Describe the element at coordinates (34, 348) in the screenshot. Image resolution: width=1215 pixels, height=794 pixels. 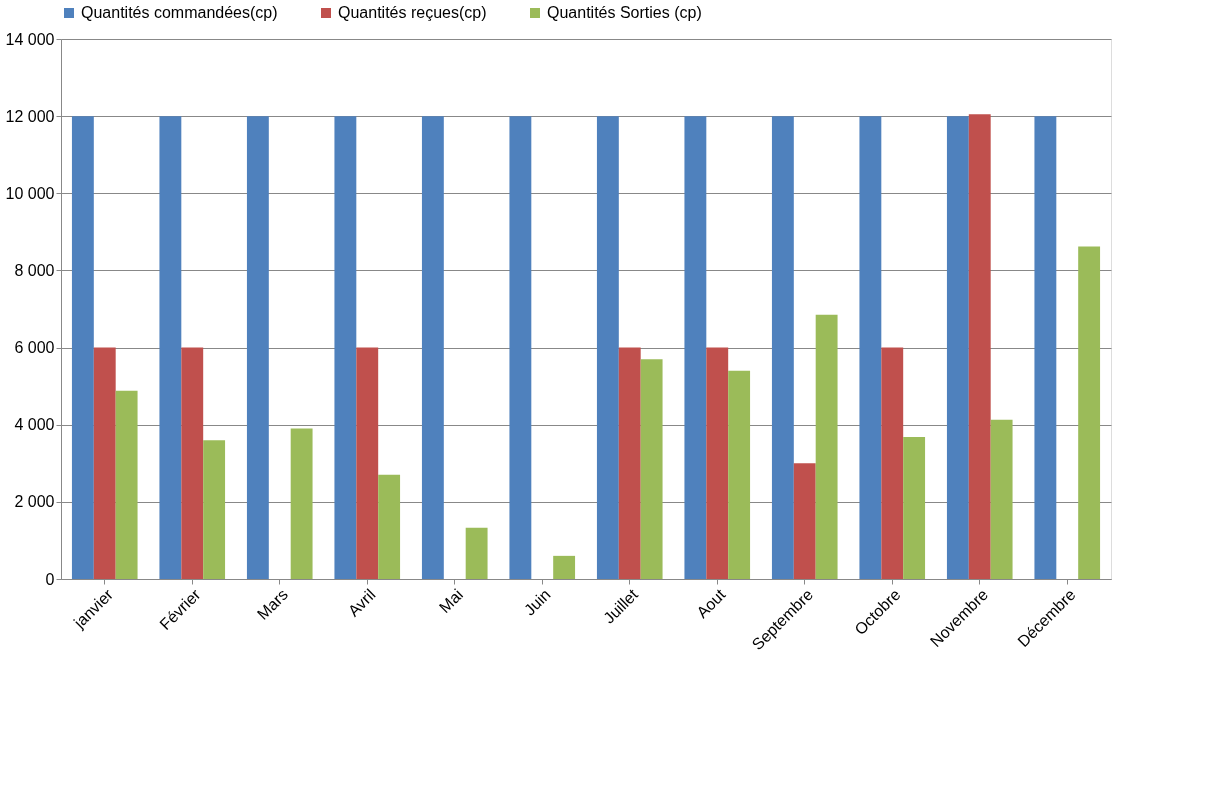
I see `y-tick-label: 6 000` at that location.